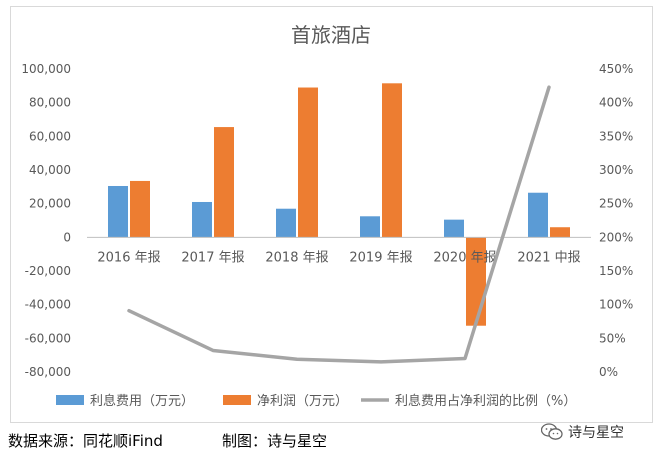  I want to click on right-tick-label-9: 0%, so click(608, 372).